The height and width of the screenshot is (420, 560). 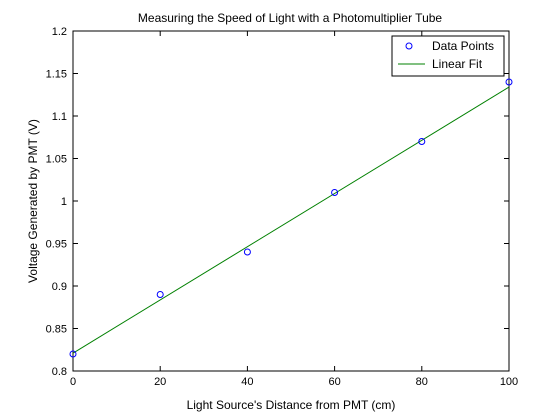 I want to click on x-tick-label: 20, so click(x=160, y=382).